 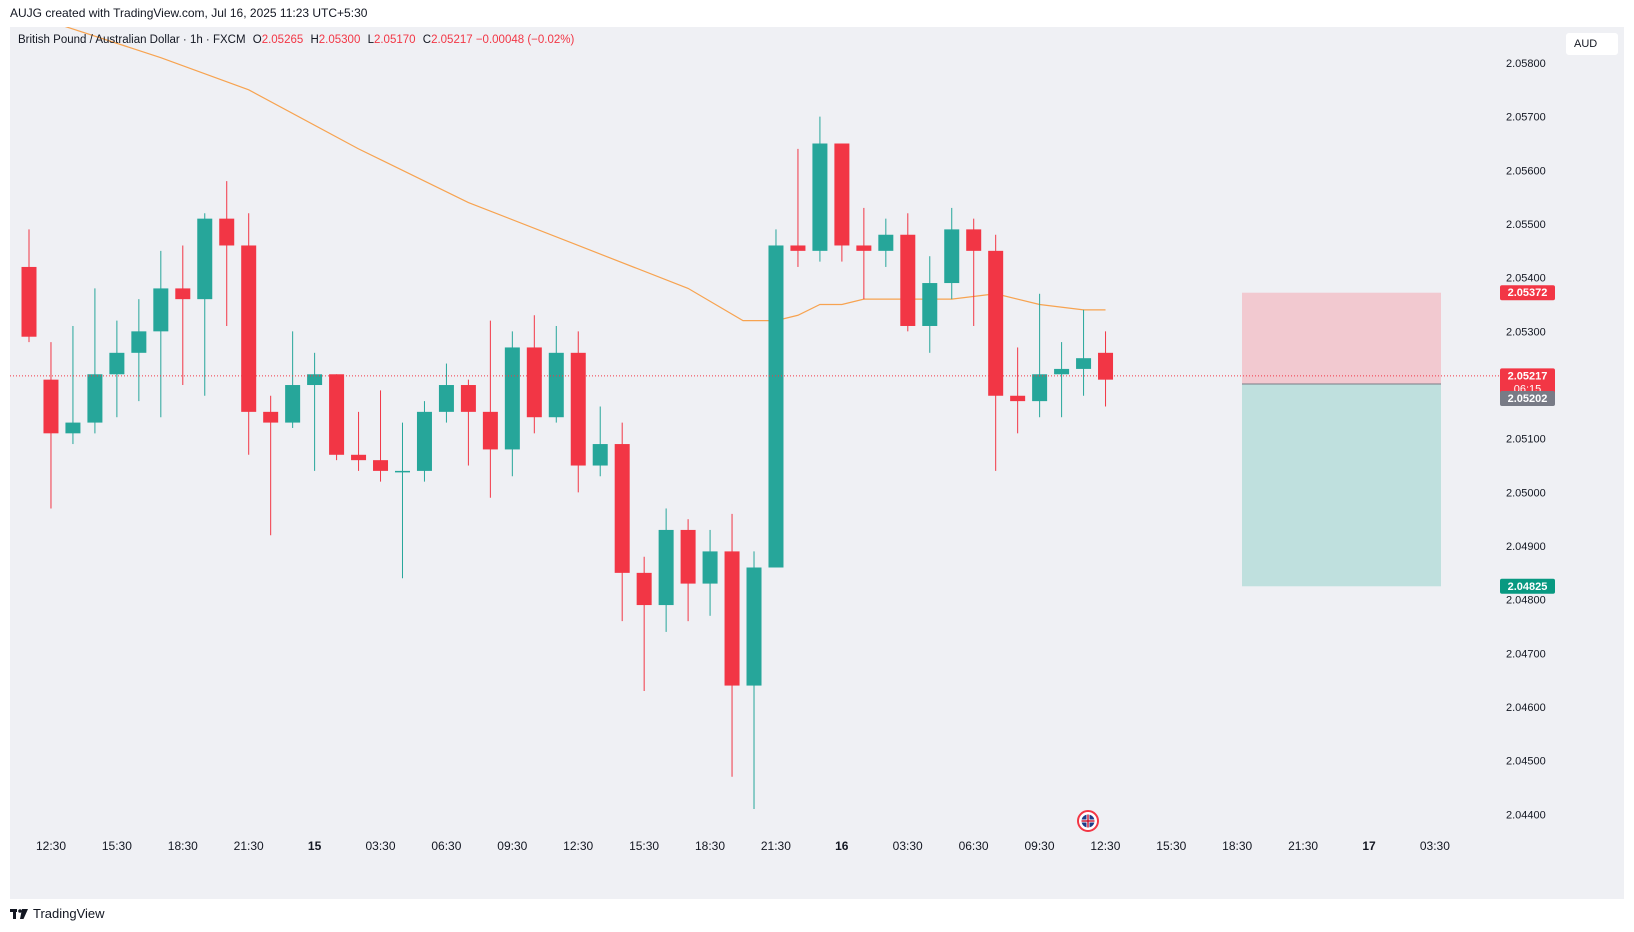 I want to click on price-marker: 2.05202, so click(x=1527, y=398).